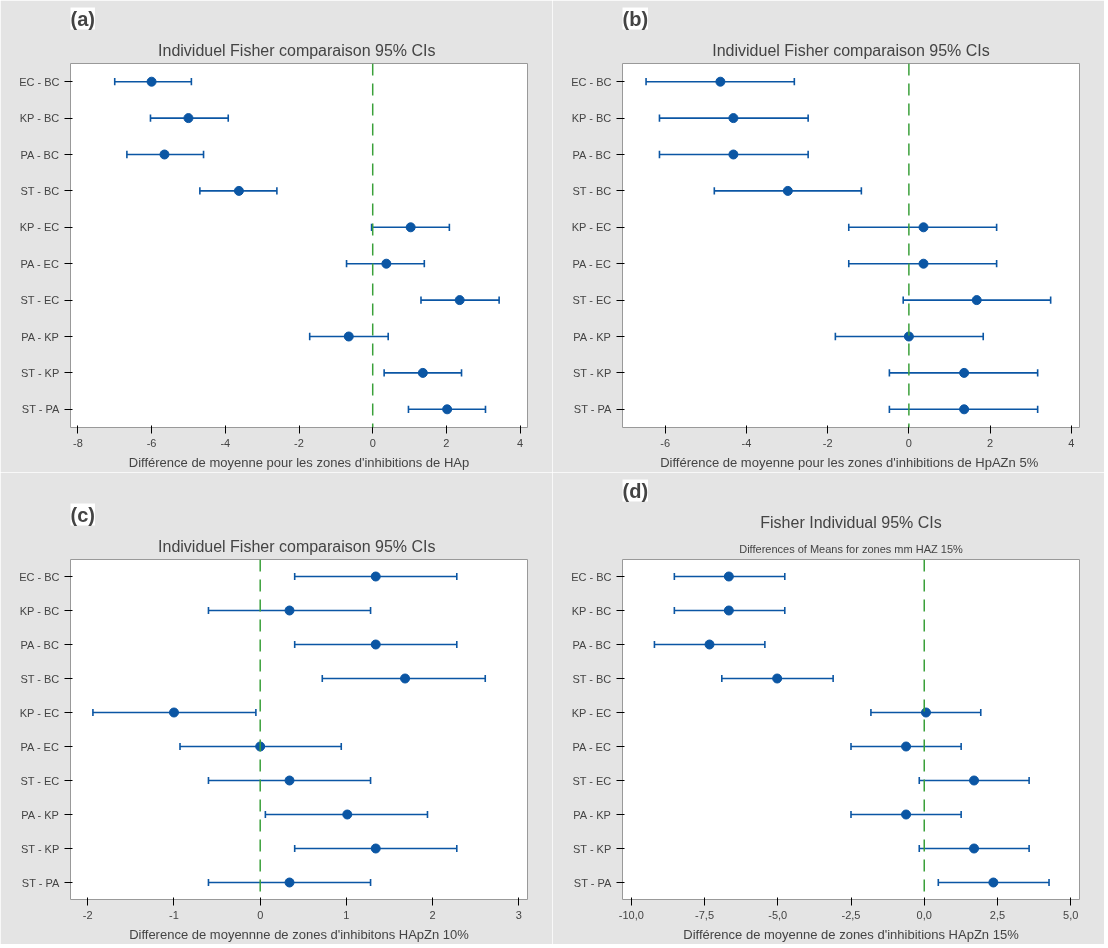 This screenshot has height=948, width=1108. Describe the element at coordinates (77, 442) in the screenshot. I see `x-tick-label: -8` at that location.